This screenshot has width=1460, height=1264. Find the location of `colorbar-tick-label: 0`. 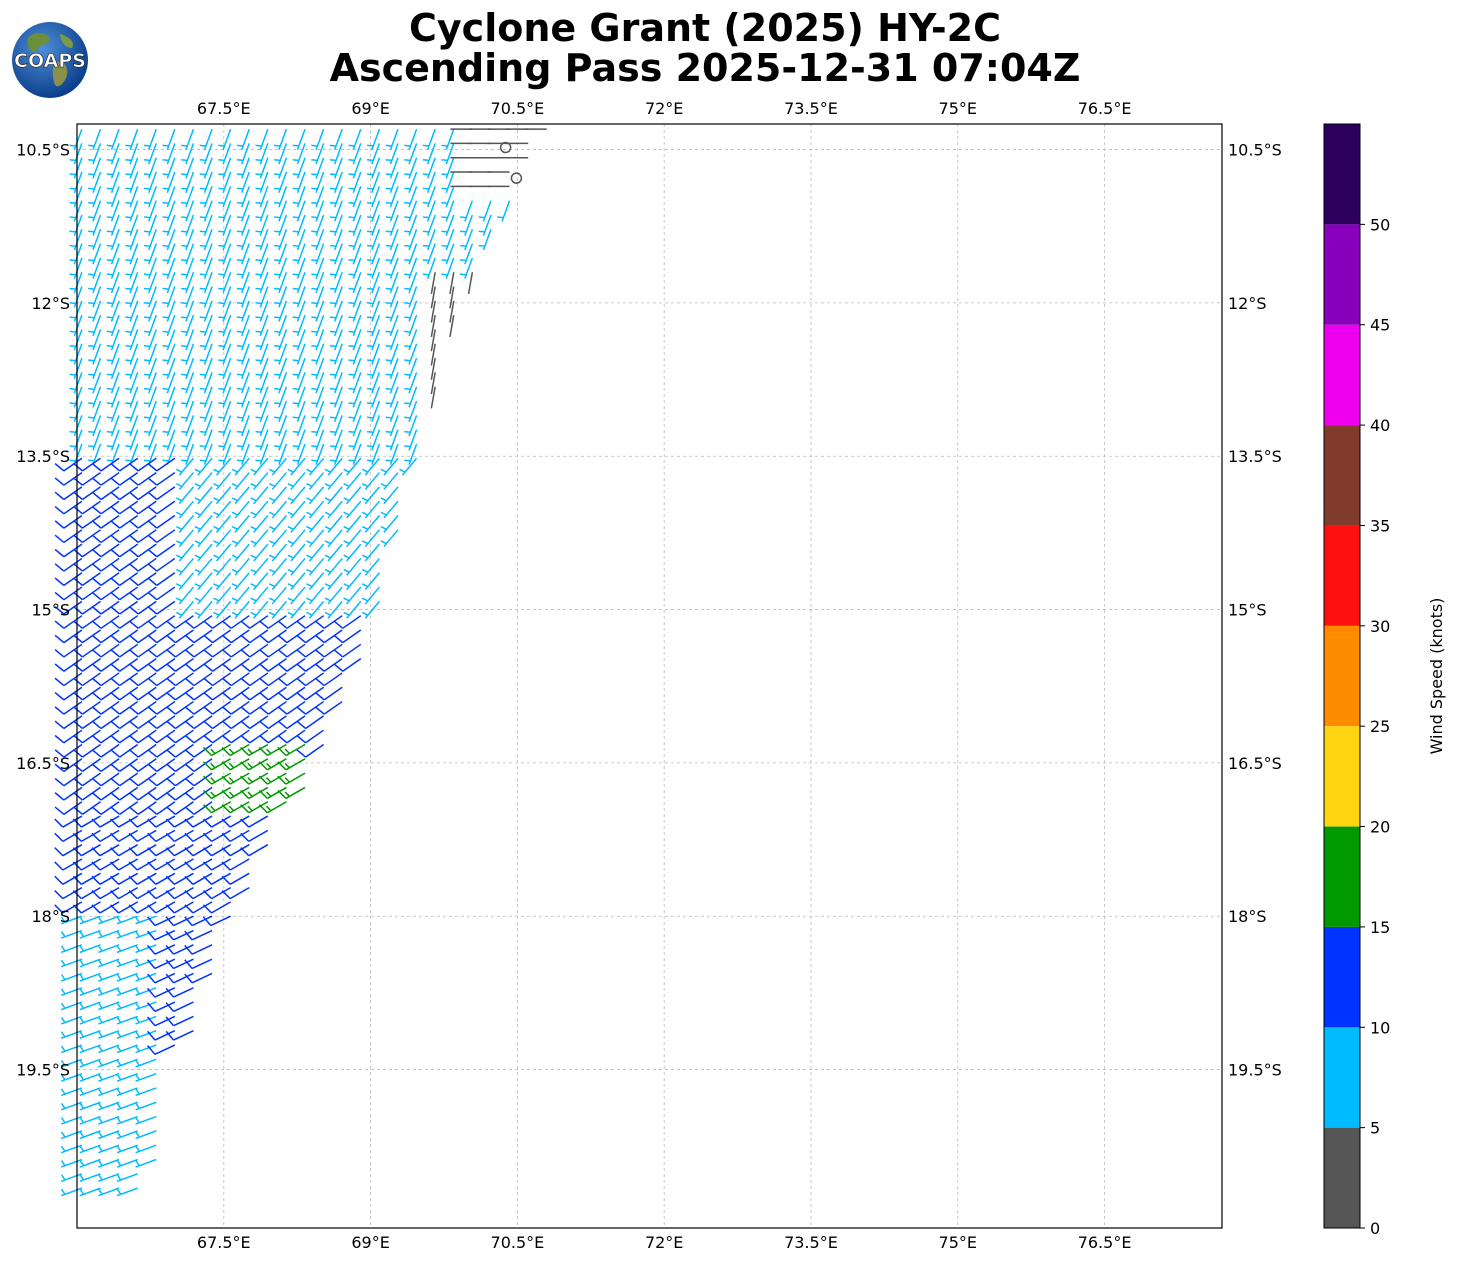

colorbar-tick-label: 0 is located at coordinates (1375, 1228).